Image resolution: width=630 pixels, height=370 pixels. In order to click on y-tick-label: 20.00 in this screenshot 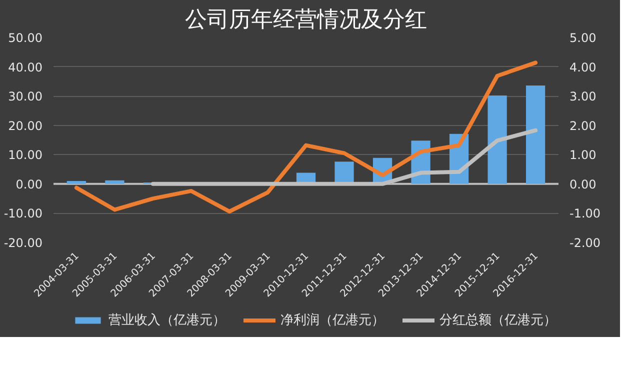, I will do `click(25, 125)`.